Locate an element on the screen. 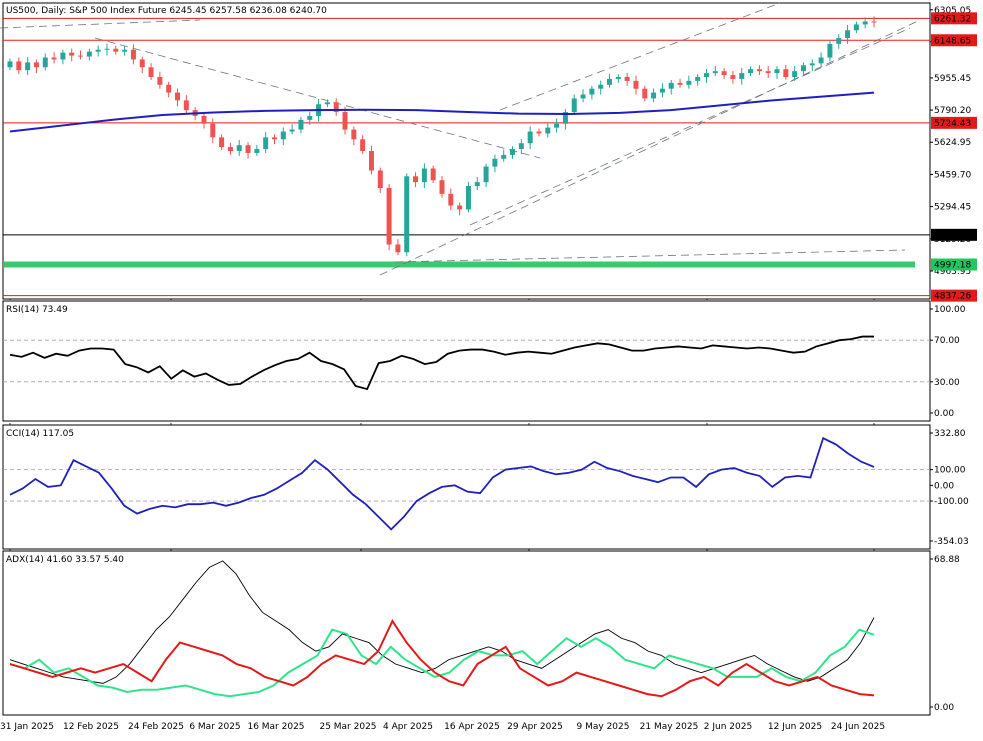  rsi-label: RSI(14) 73.49 is located at coordinates (37, 310).